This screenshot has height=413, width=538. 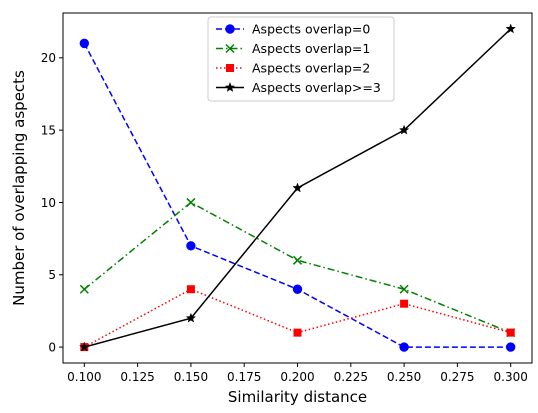 I want to click on x-tick-label: 0.275, so click(x=457, y=377).